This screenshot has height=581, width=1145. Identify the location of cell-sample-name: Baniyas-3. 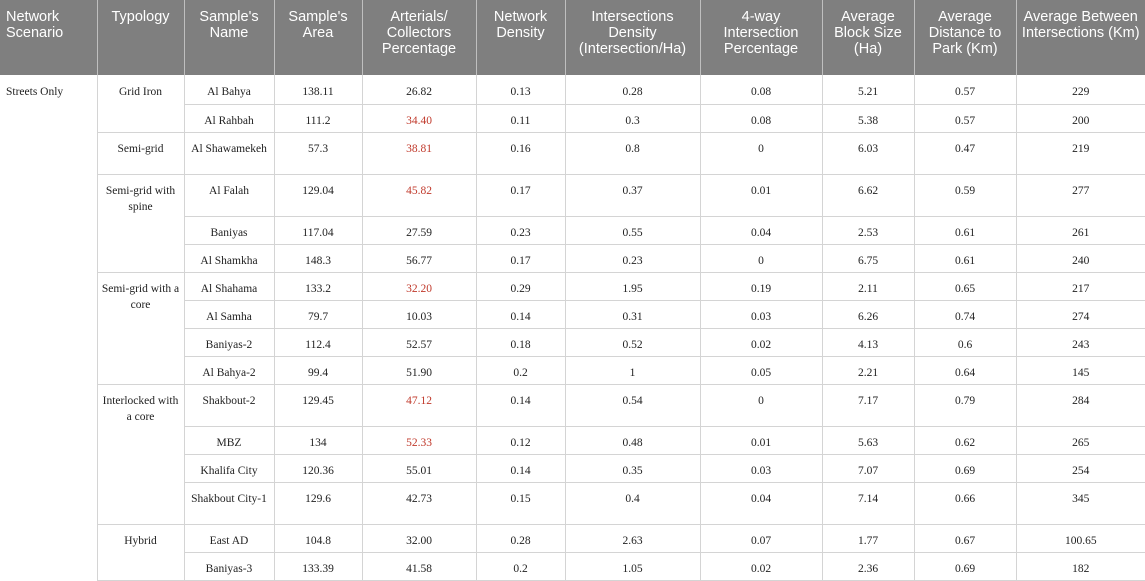
(228, 566).